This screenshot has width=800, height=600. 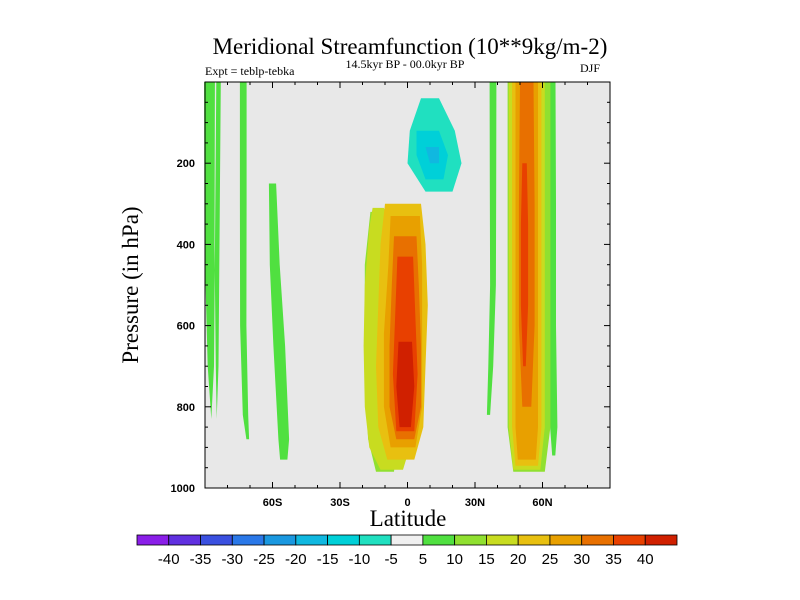 What do you see at coordinates (186, 327) in the screenshot?
I see `y-tick-label-2: 600` at bounding box center [186, 327].